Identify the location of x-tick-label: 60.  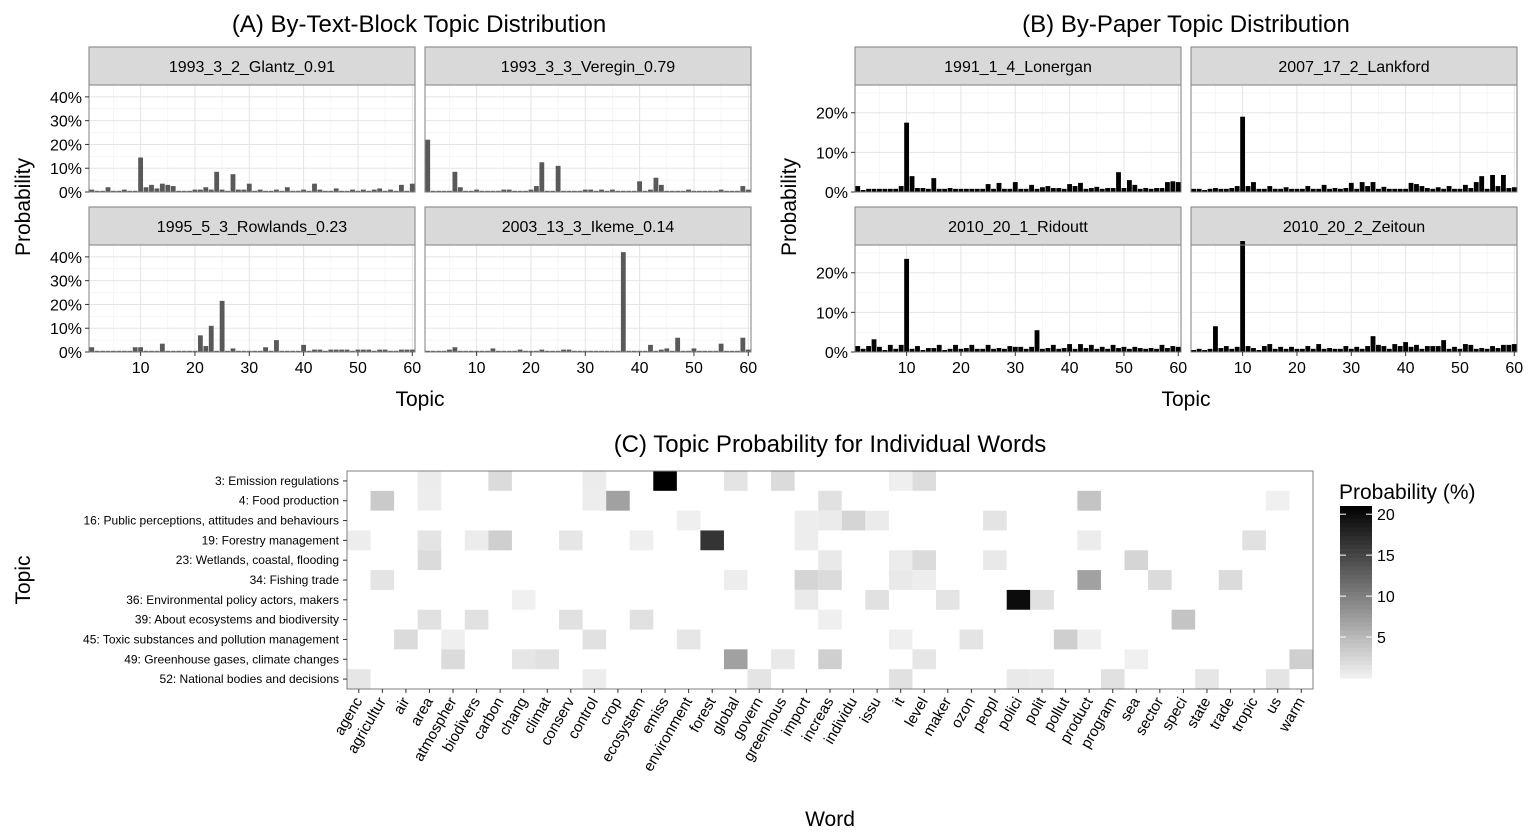
(1178, 368).